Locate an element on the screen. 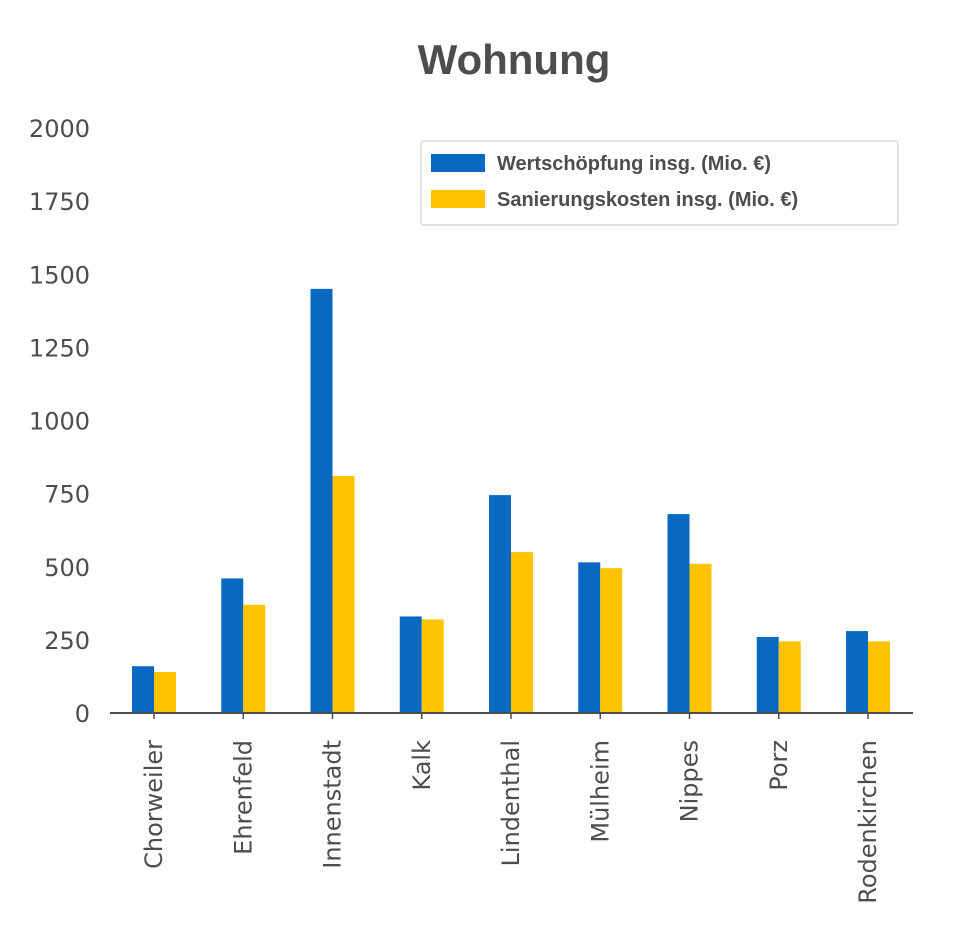 The width and height of the screenshot is (954, 948). y-tick-label: 500 is located at coordinates (67, 568).